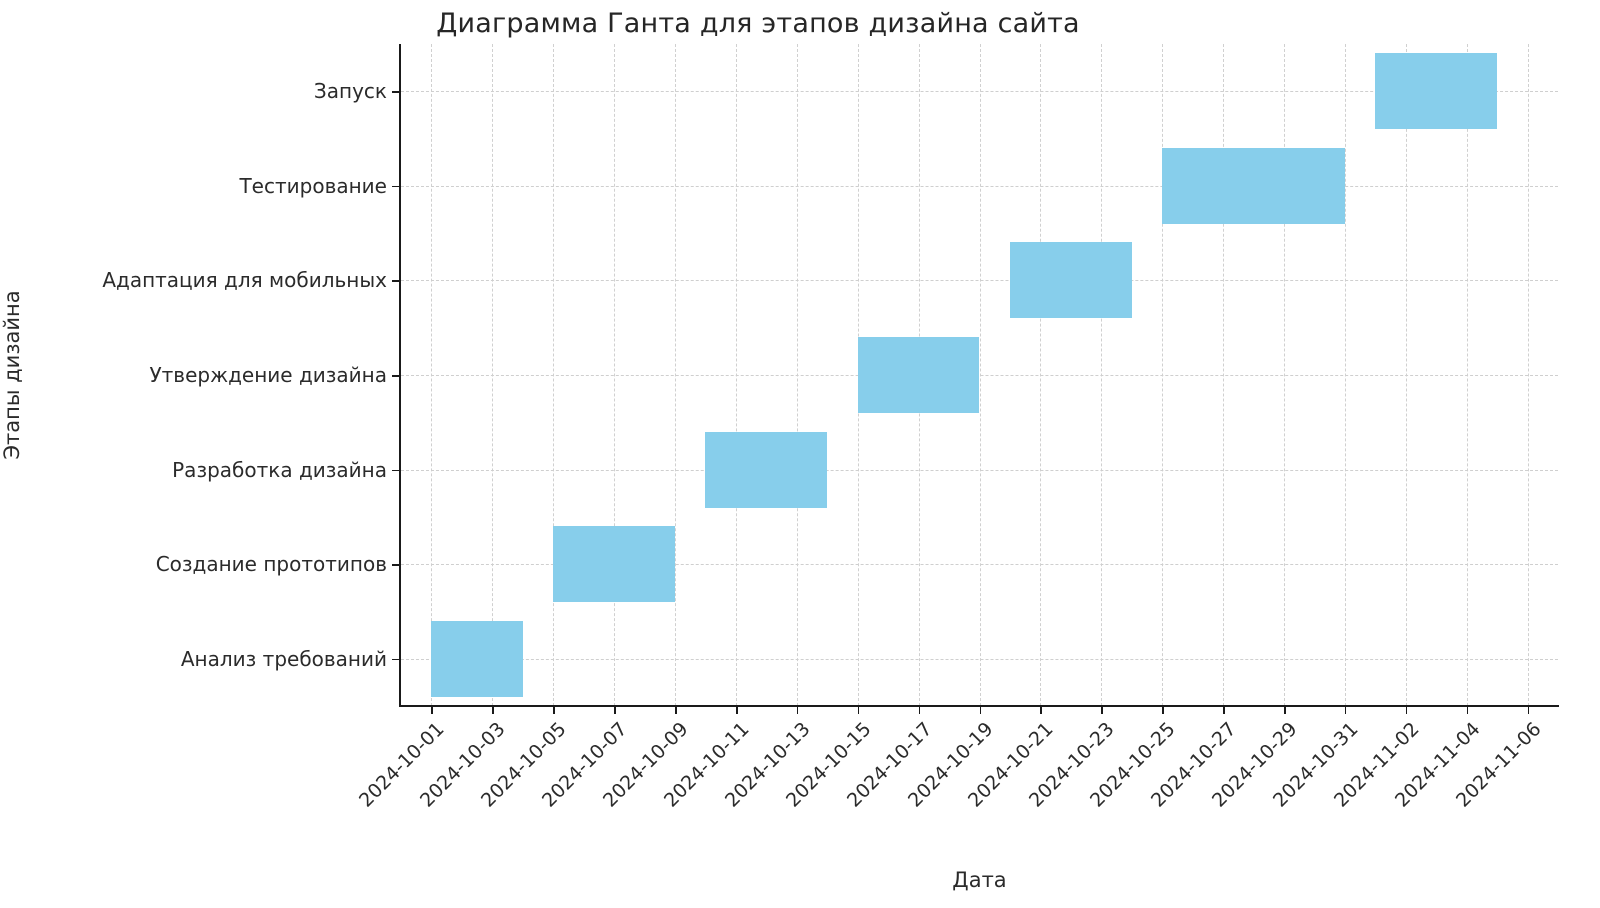  Describe the element at coordinates (400, 375) in the screenshot. I see `y-axis-spine` at that location.